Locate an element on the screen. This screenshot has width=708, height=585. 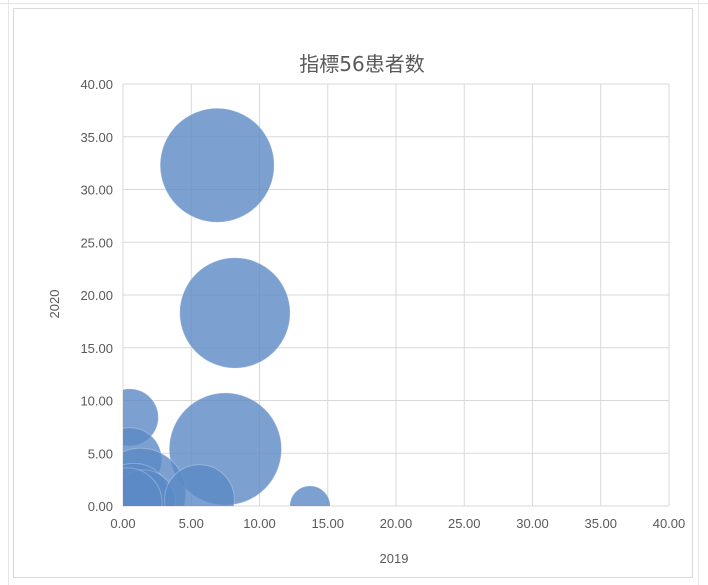
x-tick-label: 15.00 is located at coordinates (327, 523).